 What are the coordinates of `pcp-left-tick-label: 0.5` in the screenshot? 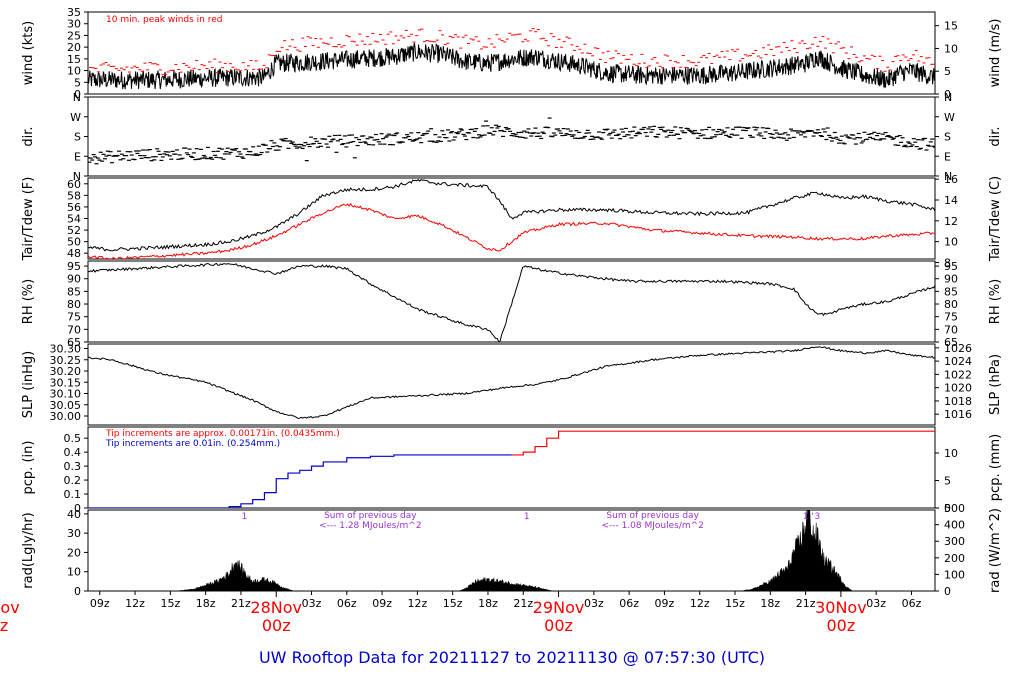 It's located at (73, 438).